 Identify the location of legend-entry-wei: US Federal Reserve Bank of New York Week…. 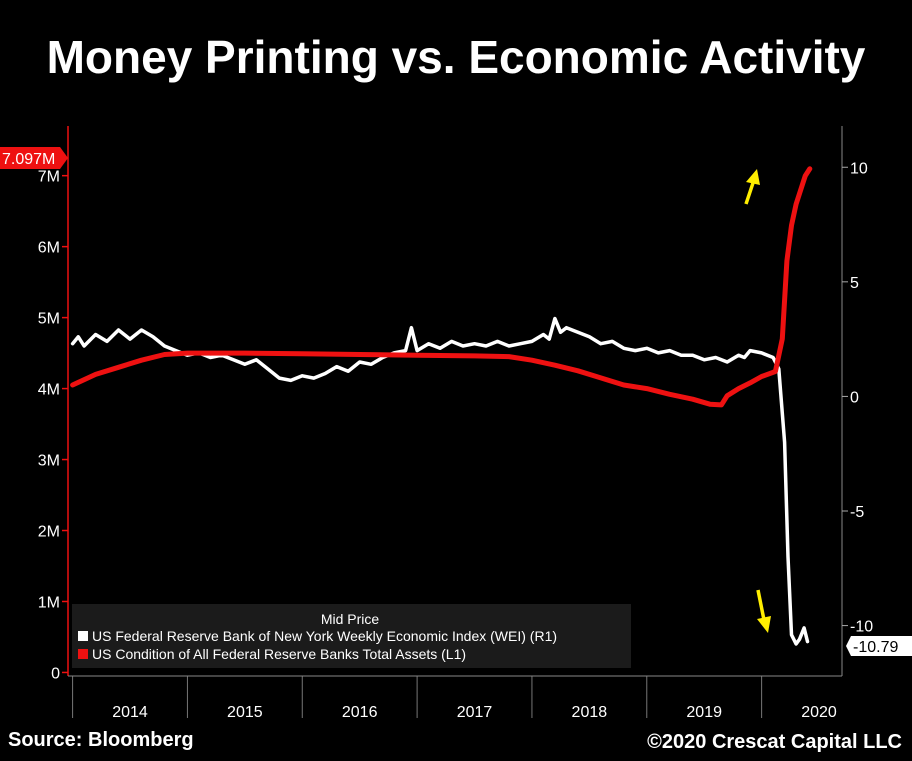
(324, 636).